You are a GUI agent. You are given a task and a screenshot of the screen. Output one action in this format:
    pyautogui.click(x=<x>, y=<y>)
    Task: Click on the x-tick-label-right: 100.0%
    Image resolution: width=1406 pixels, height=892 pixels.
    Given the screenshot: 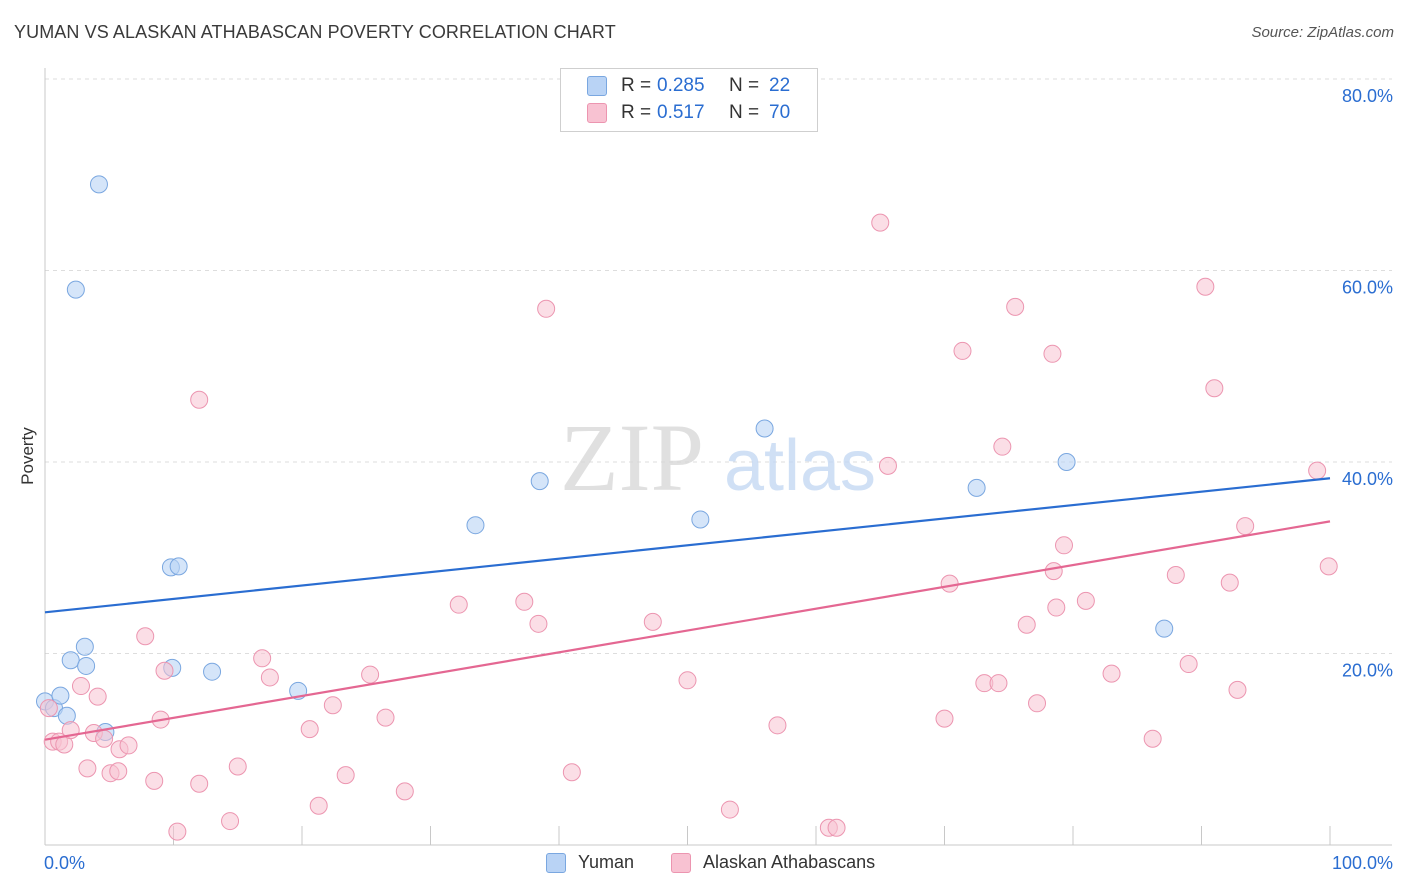 What is the action you would take?
    pyautogui.click(x=1362, y=863)
    